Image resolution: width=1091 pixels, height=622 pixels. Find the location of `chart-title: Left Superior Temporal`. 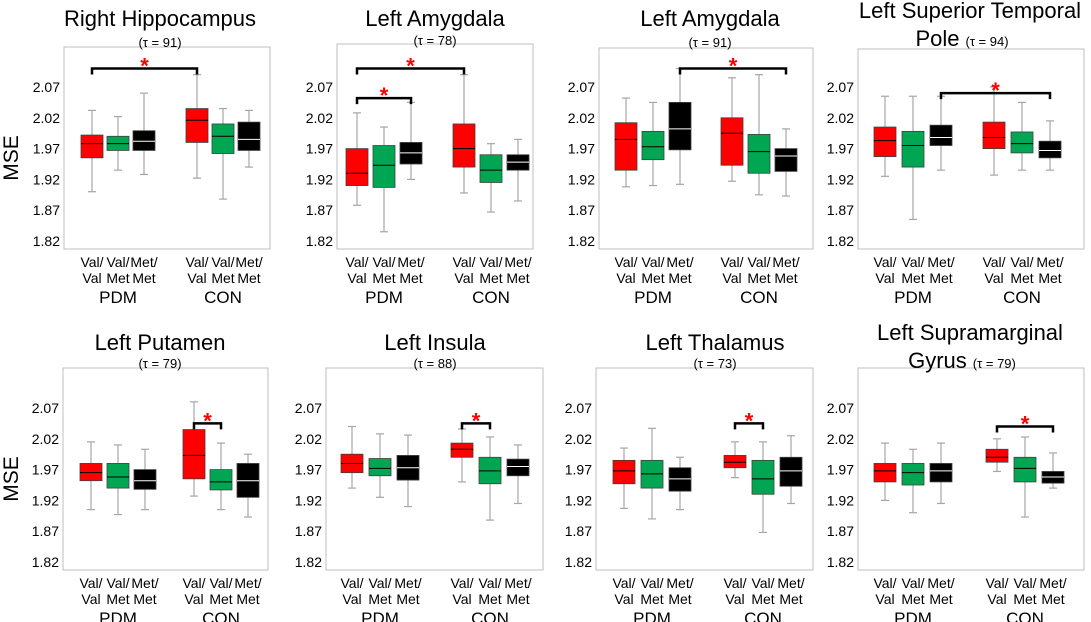

chart-title: Left Superior Temporal is located at coordinates (970, 11).